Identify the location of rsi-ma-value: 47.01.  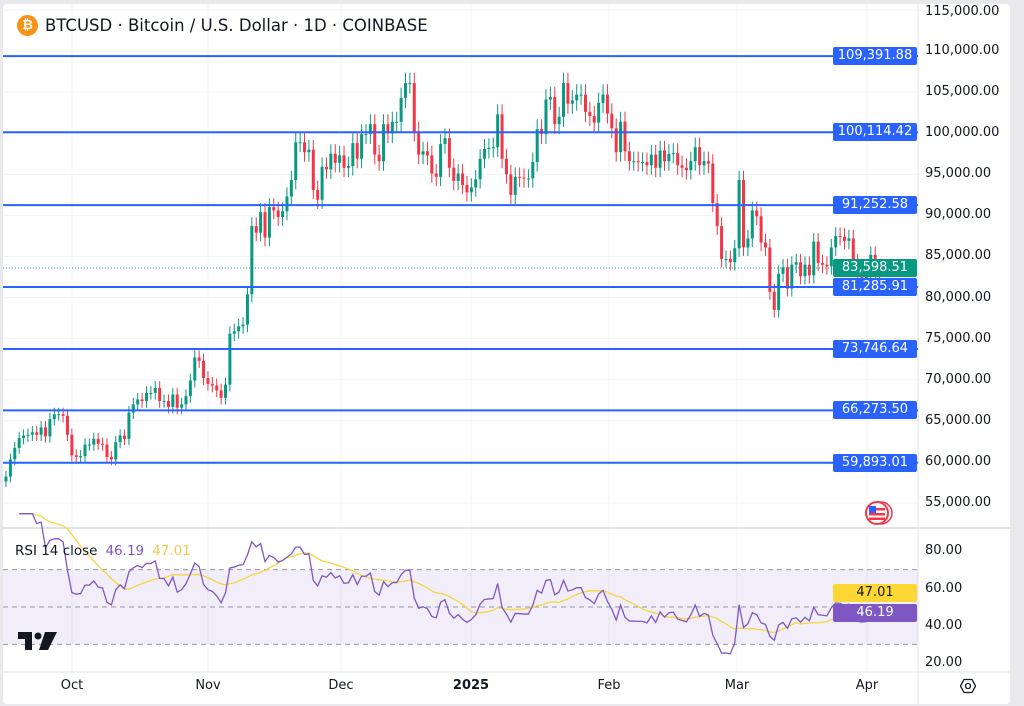
(171, 551).